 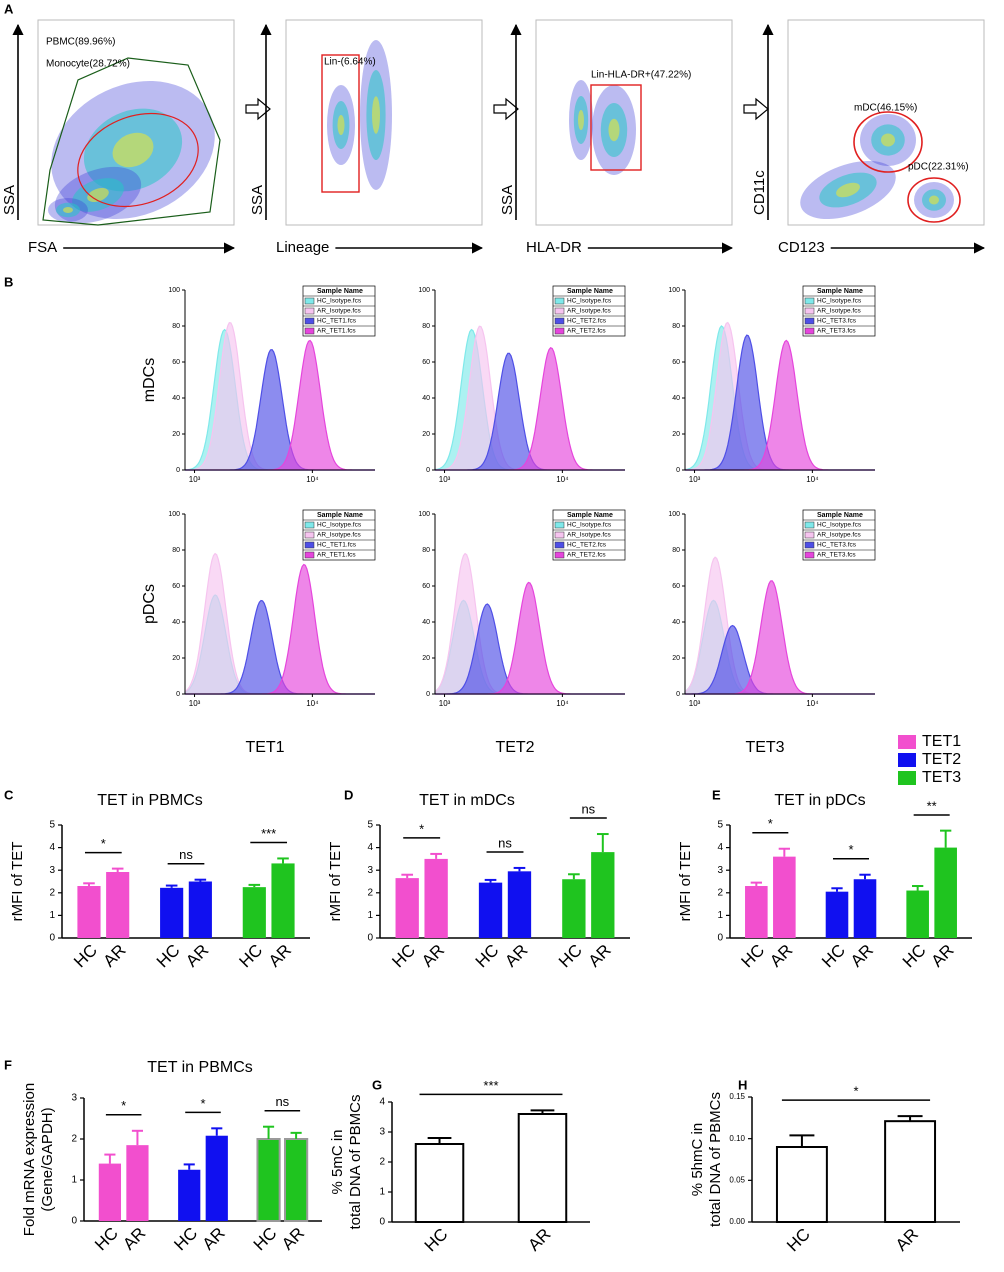 I want to click on gate-label: mDC(46.15%), so click(x=885, y=108).